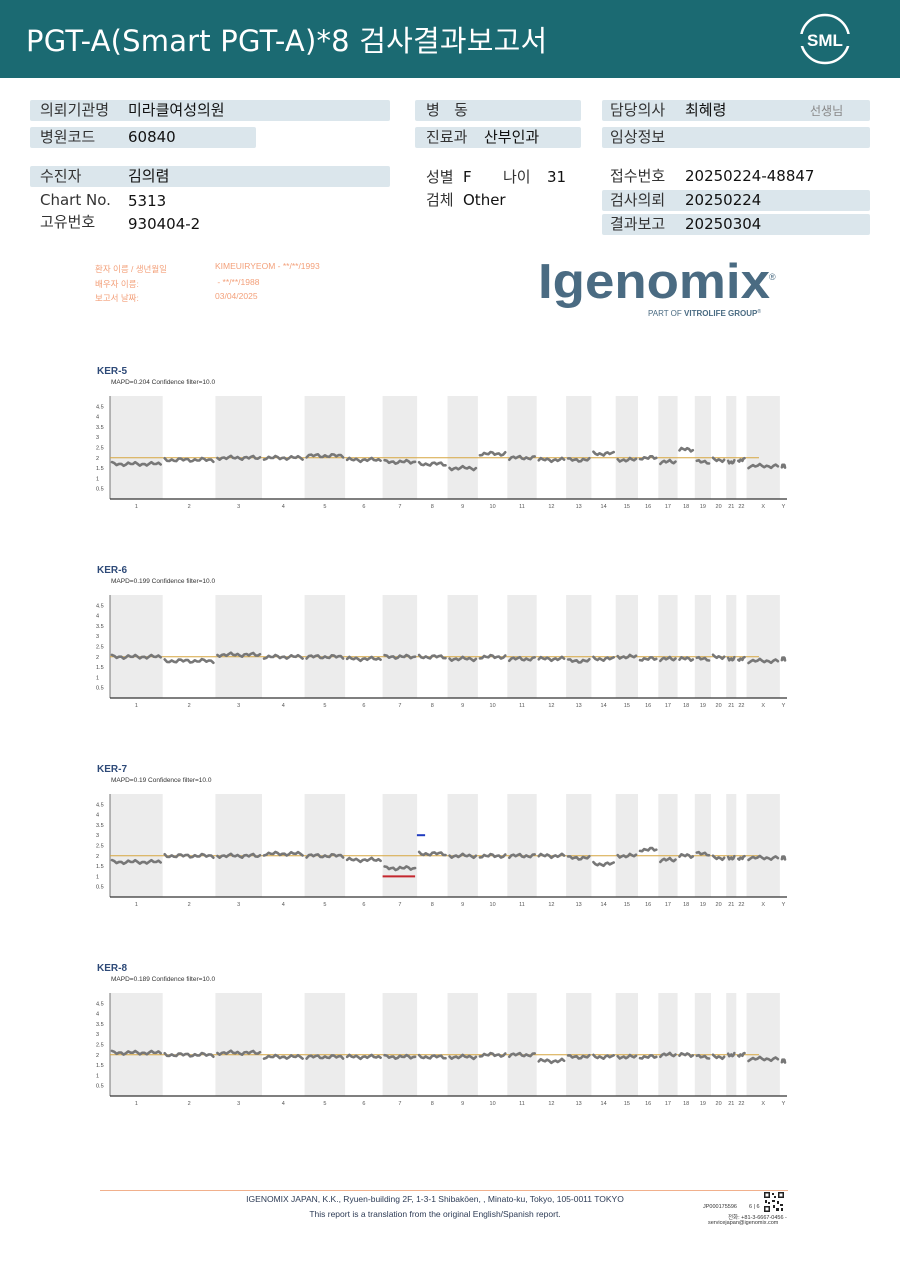 The width and height of the screenshot is (900, 1271). Describe the element at coordinates (100, 1087) in the screenshot. I see `y-tick-label: 0.5` at that location.